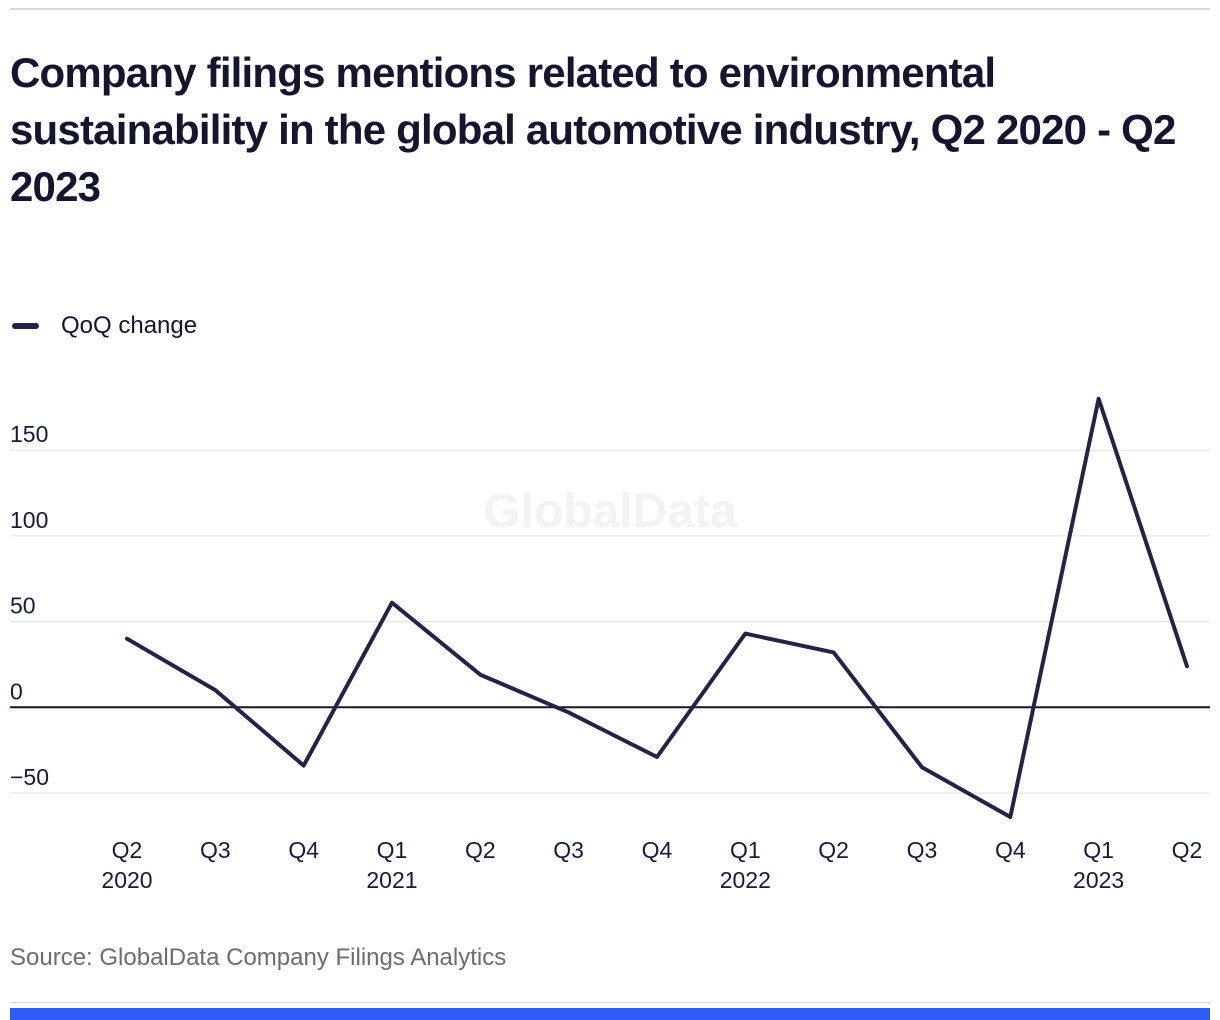 The height and width of the screenshot is (1020, 1220). Describe the element at coordinates (610, 1002) in the screenshot. I see `bottom-divider` at that location.